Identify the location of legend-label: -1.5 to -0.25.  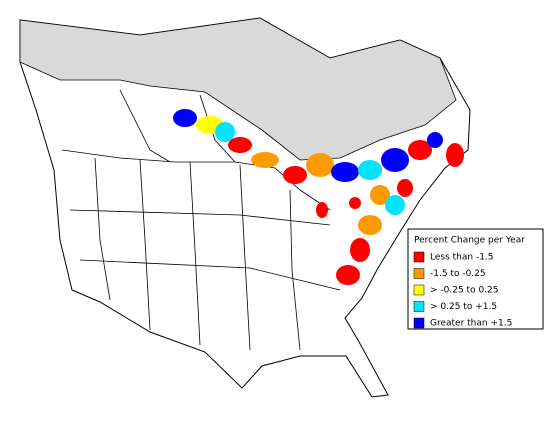
(458, 274).